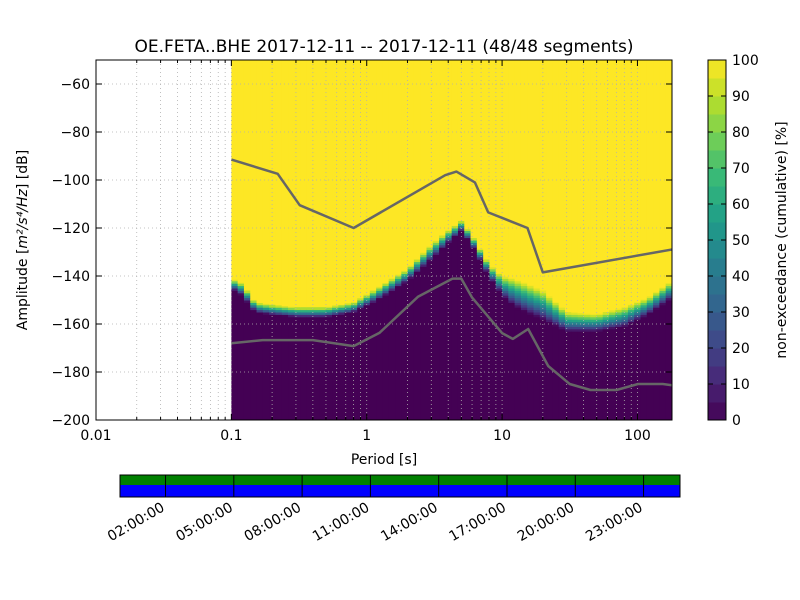 This screenshot has width=800, height=600. I want to click on colorbar-tick-label: 100, so click(745, 61).